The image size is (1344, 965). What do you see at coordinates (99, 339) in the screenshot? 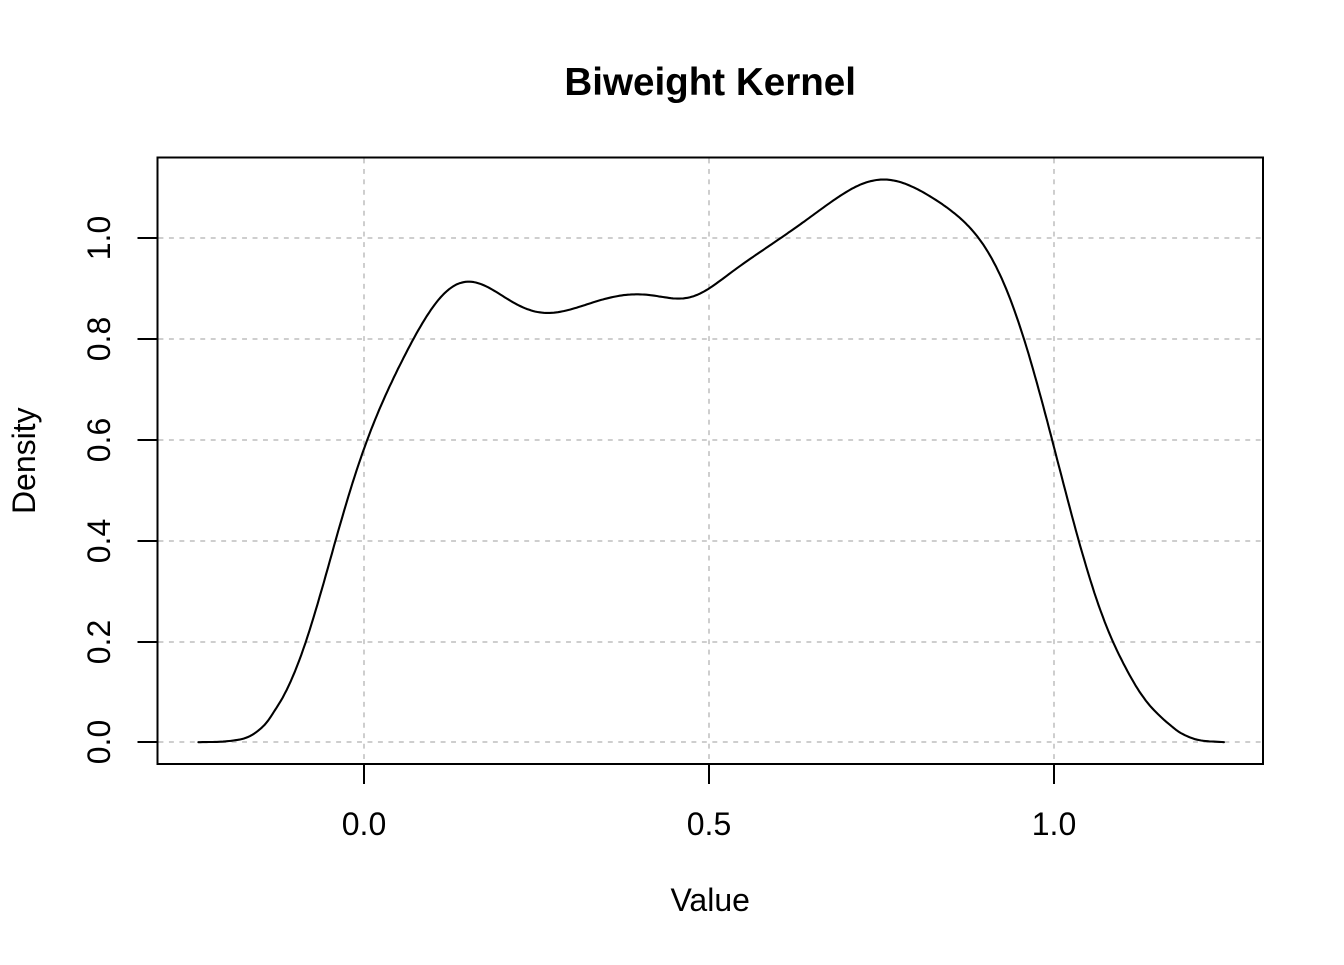
I see `svg-text: 0.8` at bounding box center [99, 339].